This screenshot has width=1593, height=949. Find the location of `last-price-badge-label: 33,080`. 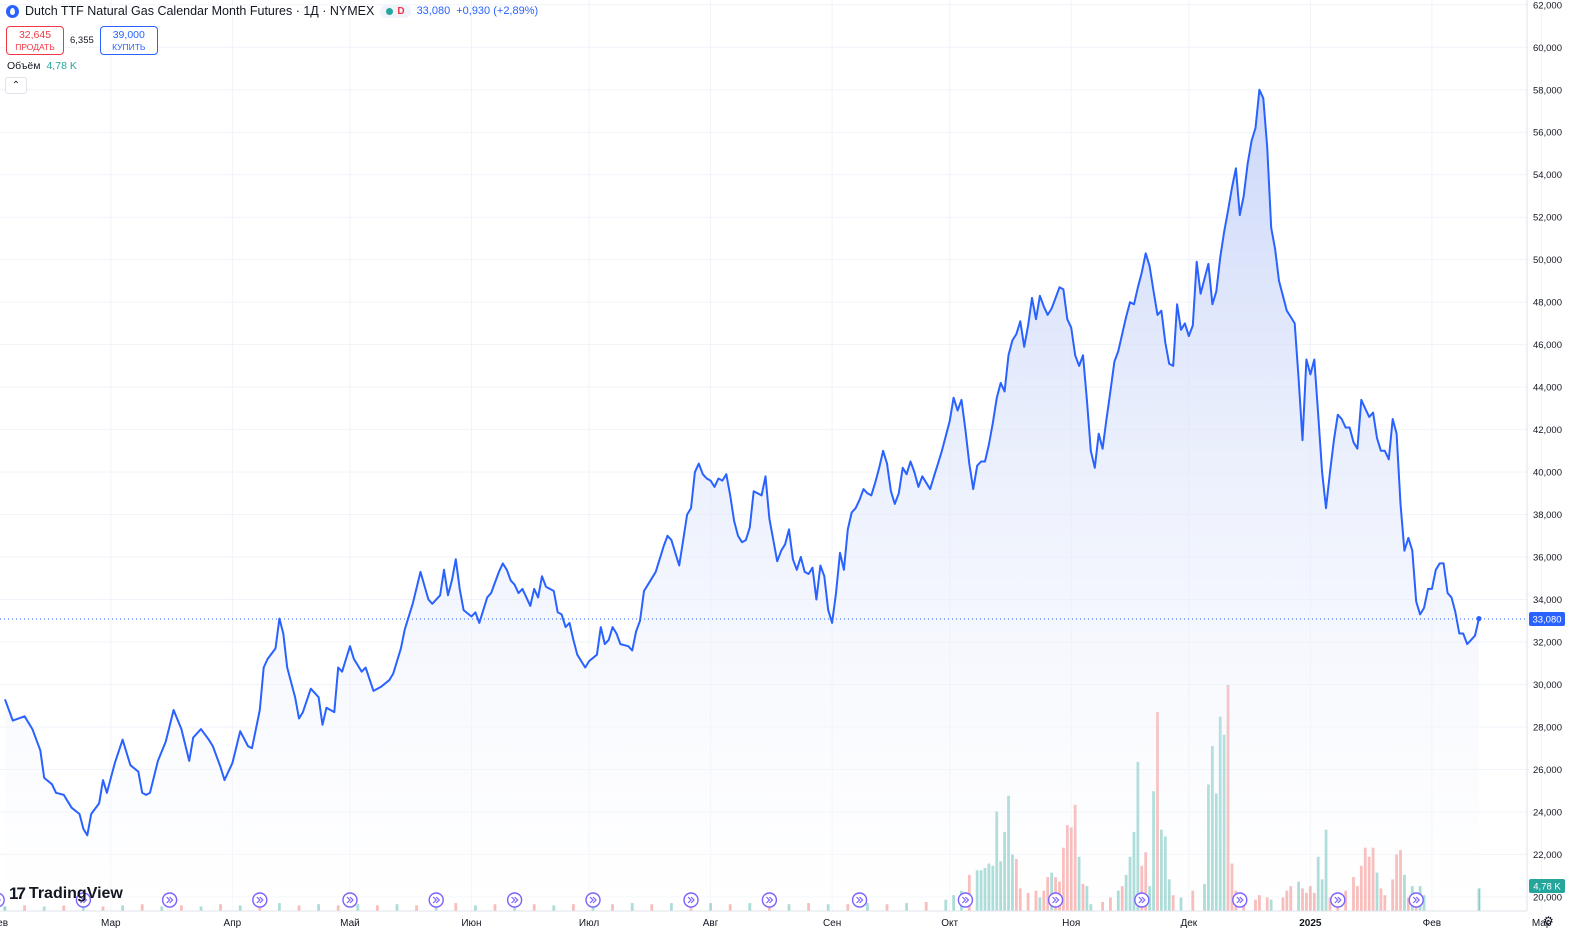

last-price-badge-label: 33,080 is located at coordinates (1546, 620).